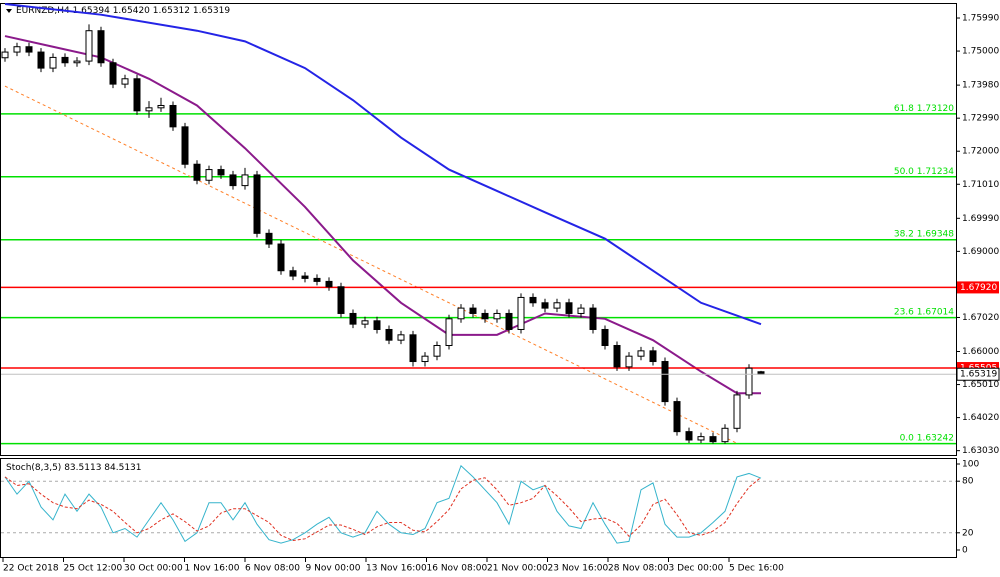  I want to click on fib-label: 23.6 1.67014, so click(924, 312).